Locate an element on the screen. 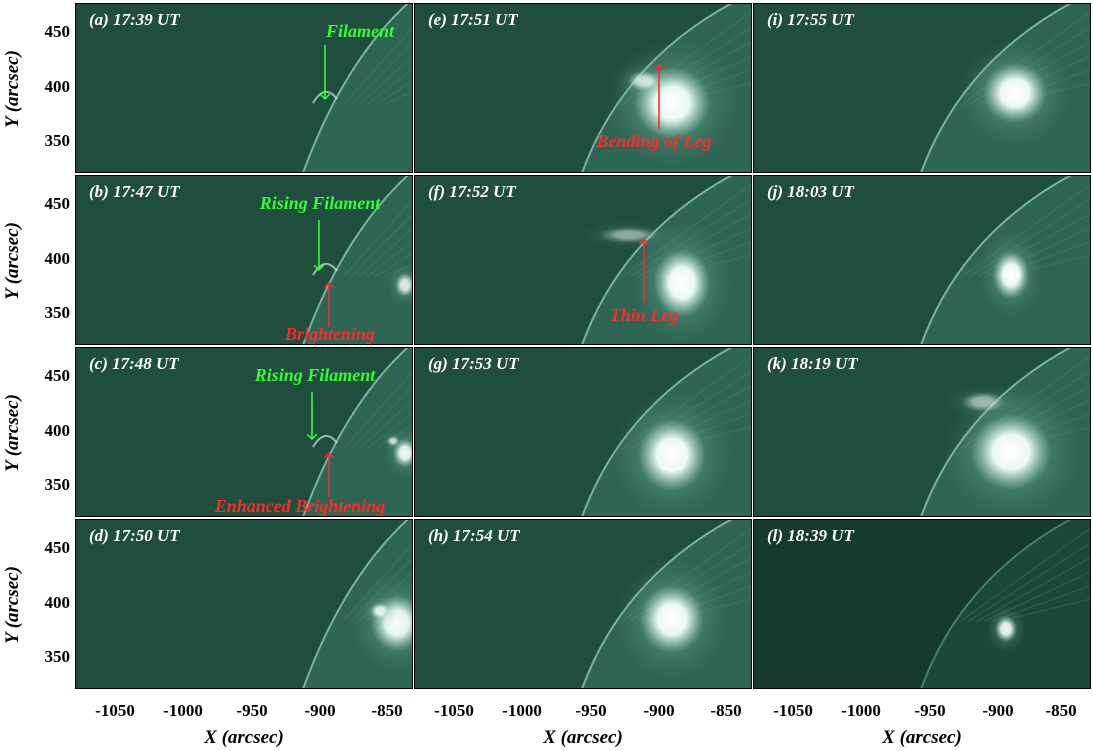  image-panel-h: (h) 17:54 UT is located at coordinates (583, 604).